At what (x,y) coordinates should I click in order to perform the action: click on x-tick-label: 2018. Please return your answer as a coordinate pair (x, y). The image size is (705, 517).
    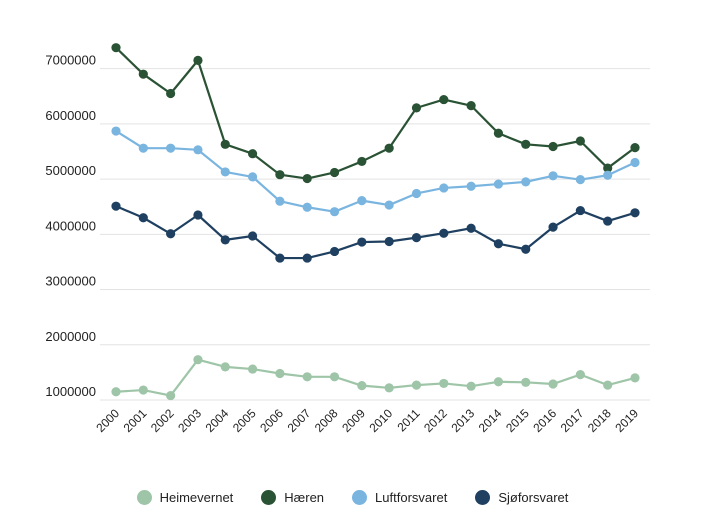
    Looking at the image, I should click on (599, 420).